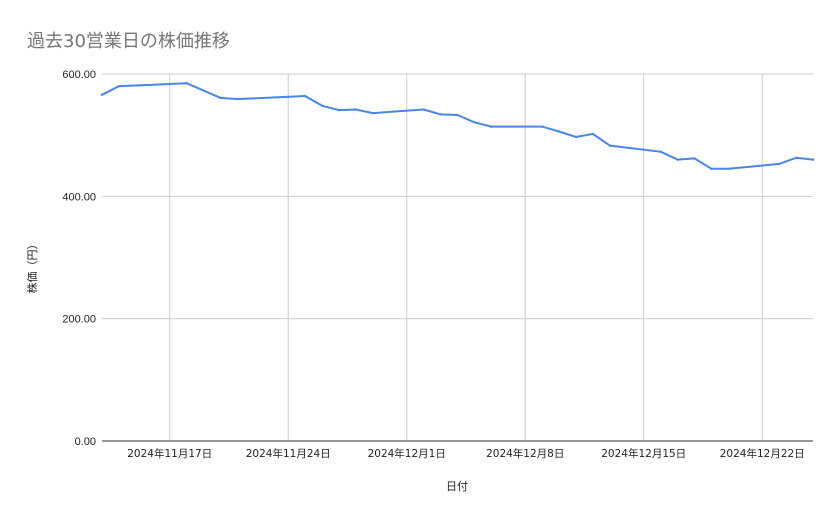 The image size is (839, 519). I want to click on chart-title: 過去30営業日の株価推移, so click(128, 41).